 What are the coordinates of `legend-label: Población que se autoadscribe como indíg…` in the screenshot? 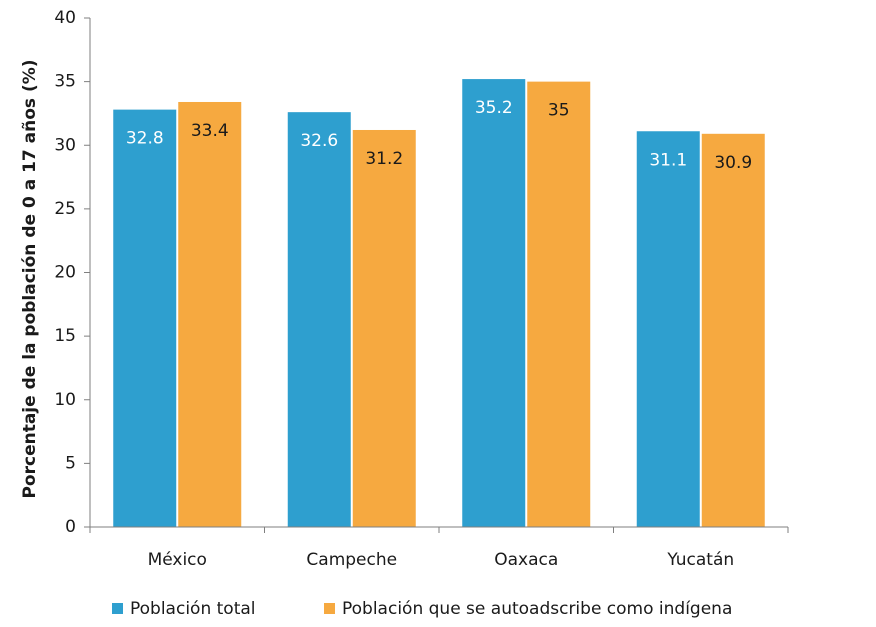 It's located at (537, 609).